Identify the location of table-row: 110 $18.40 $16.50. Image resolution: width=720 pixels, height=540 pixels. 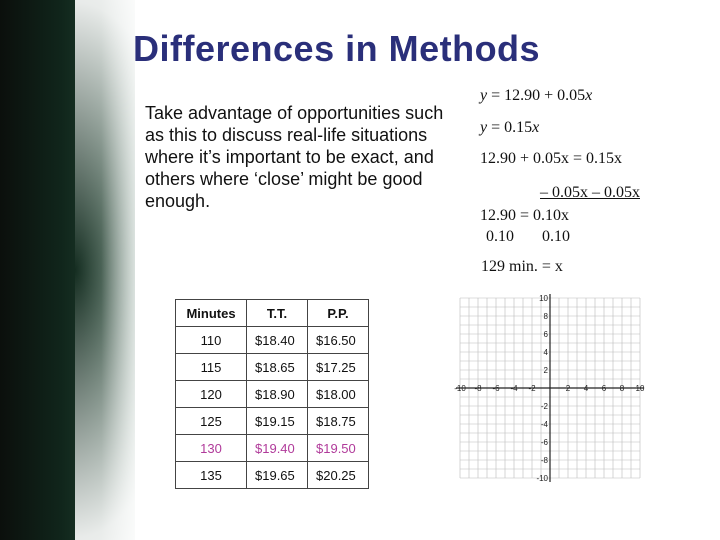
(272, 340).